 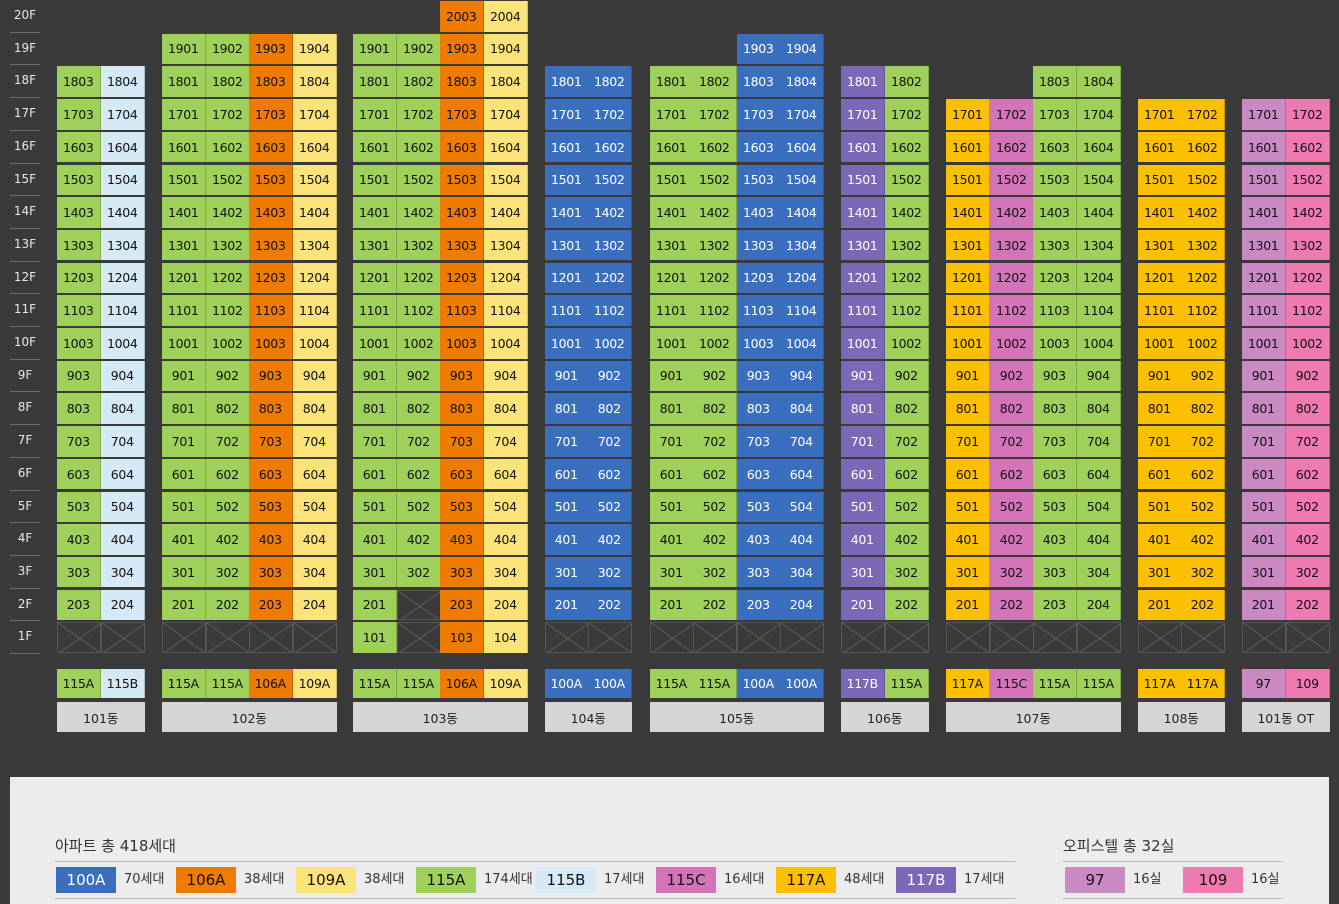 I want to click on unit-cell: 301, so click(x=375, y=572).